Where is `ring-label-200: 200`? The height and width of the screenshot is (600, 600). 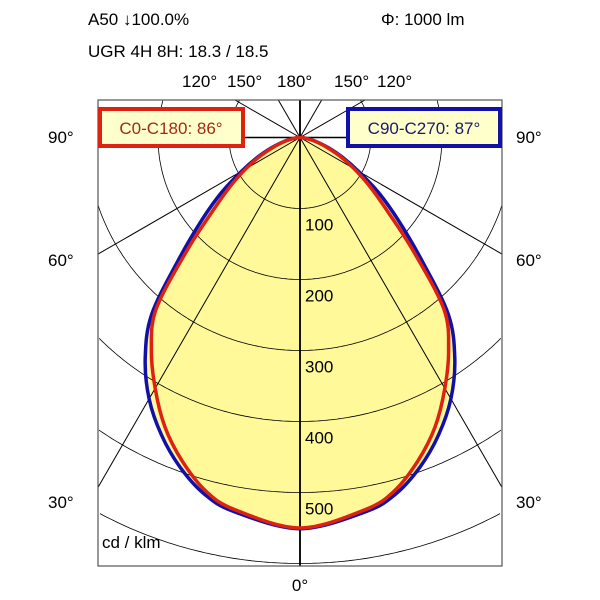 ring-label-200: 200 is located at coordinates (319, 296).